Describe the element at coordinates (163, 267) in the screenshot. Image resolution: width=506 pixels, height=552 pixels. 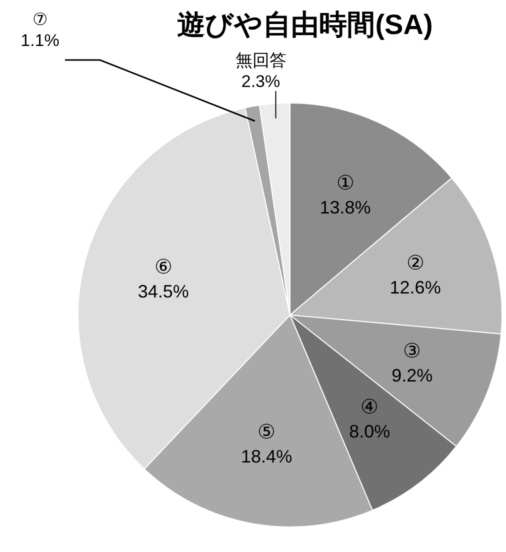
I see `slice-label: ⑥` at that location.